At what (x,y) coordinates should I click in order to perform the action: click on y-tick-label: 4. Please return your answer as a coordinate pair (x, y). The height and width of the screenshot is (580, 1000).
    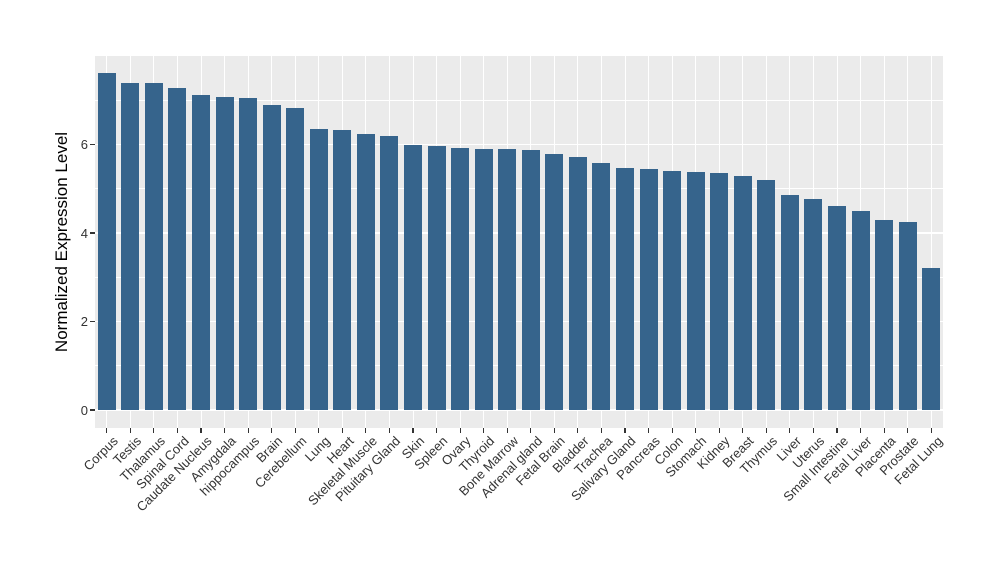
    Looking at the image, I should click on (84, 233).